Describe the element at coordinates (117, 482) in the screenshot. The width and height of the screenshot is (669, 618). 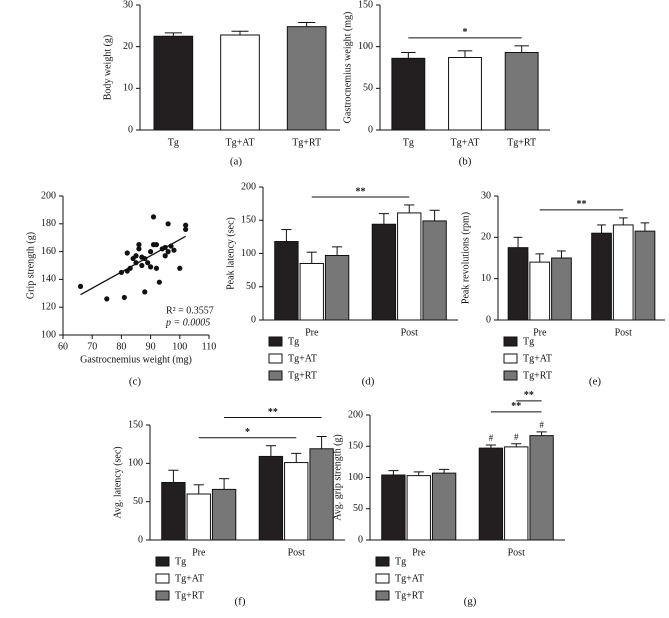
I see `y-axis-label: Avg. latency (sec)` at that location.